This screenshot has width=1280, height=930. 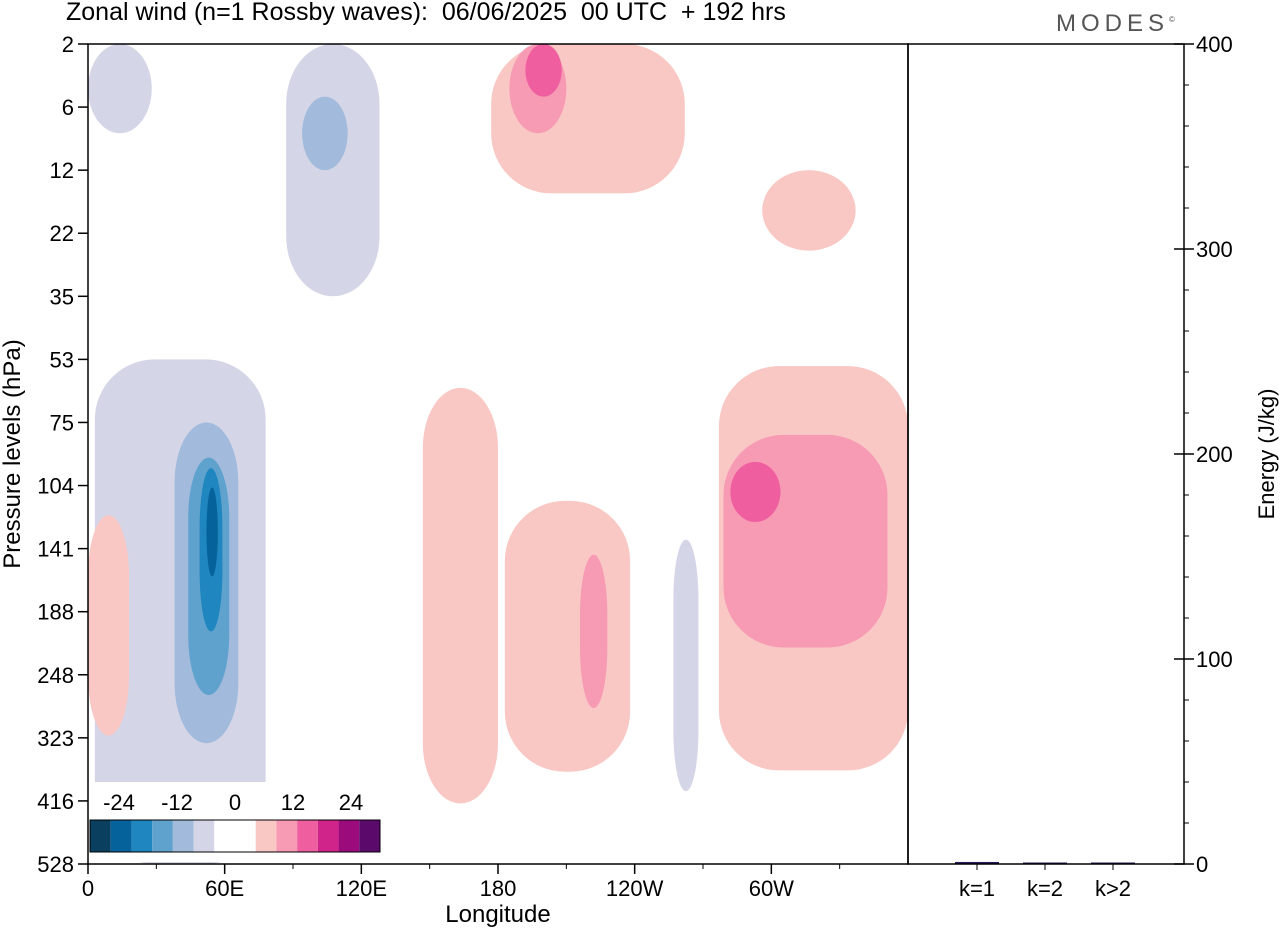 What do you see at coordinates (62, 296) in the screenshot?
I see `y-tick-label: 35` at bounding box center [62, 296].